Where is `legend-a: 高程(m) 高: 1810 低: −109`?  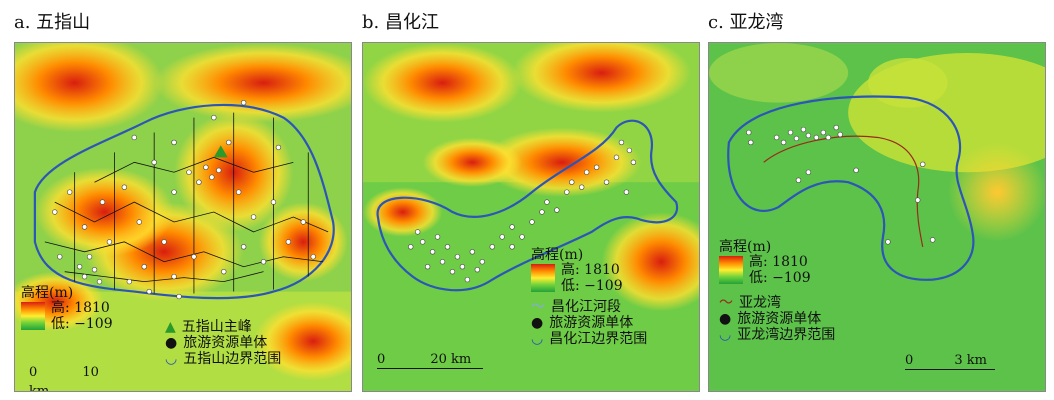
legend-a: 高程(m) 高: 1810 低: −109 is located at coordinates (67, 308).